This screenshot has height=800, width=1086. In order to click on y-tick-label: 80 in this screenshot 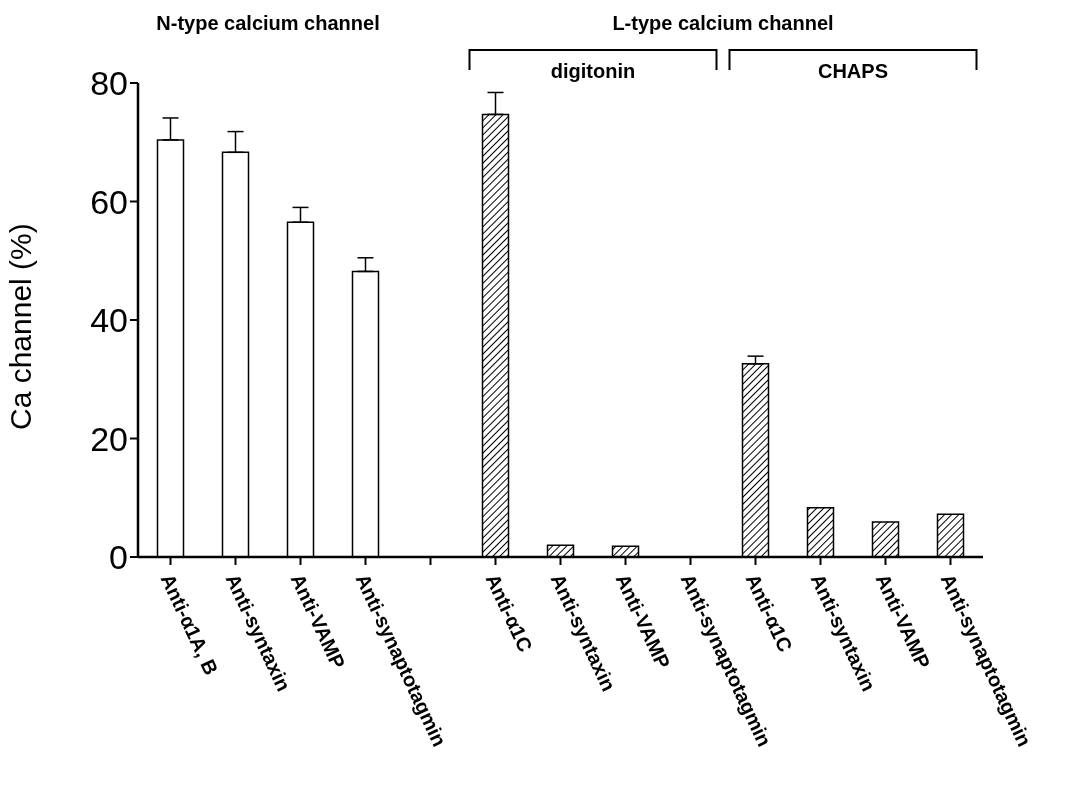, I will do `click(109, 83)`.